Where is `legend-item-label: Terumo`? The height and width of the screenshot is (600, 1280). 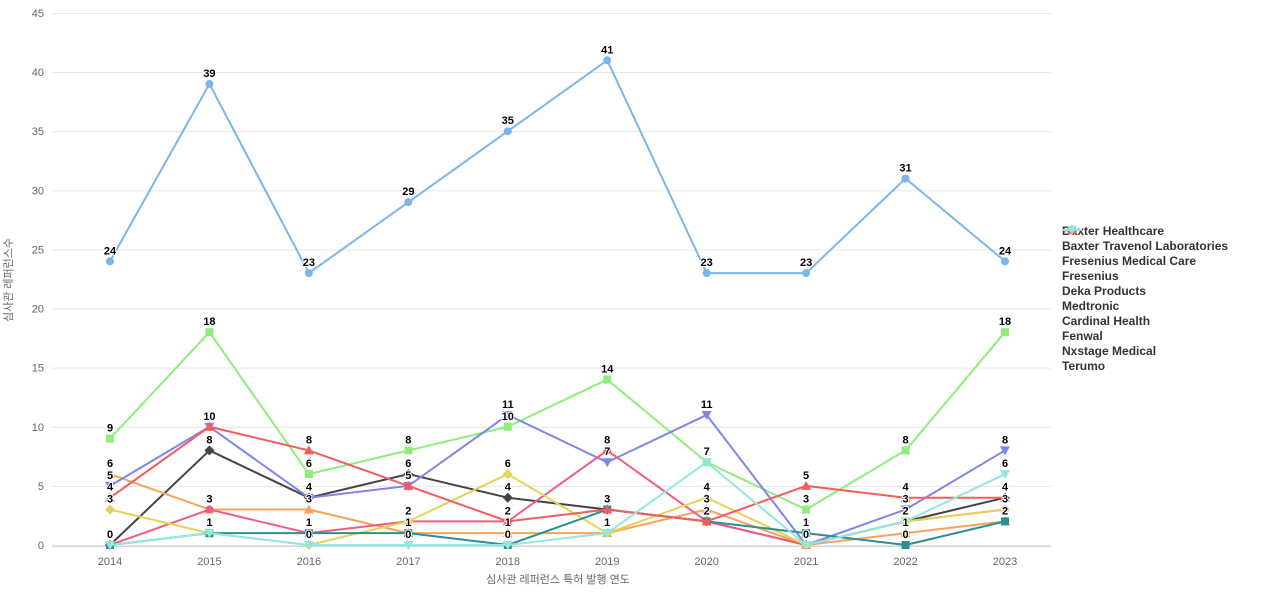 legend-item-label: Terumo is located at coordinates (1084, 365).